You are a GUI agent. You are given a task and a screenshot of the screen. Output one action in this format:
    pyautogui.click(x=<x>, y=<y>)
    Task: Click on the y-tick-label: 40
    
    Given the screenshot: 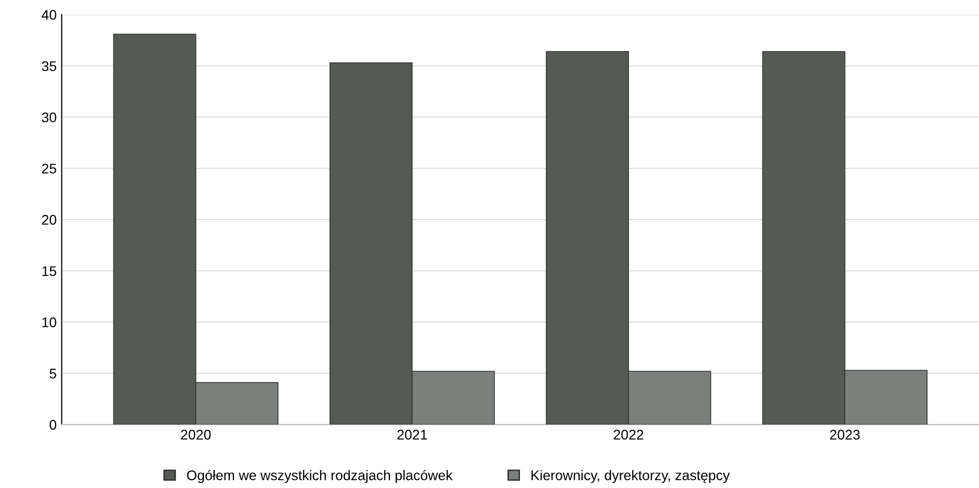 What is the action you would take?
    pyautogui.click(x=49, y=15)
    